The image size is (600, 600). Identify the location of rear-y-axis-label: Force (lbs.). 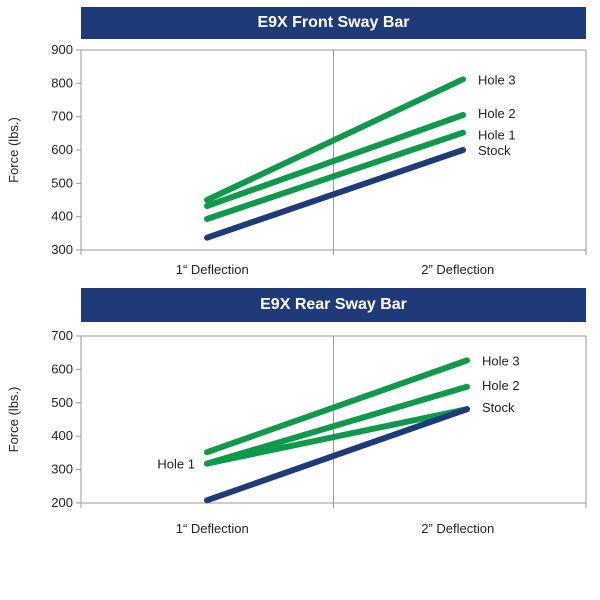
(13, 420).